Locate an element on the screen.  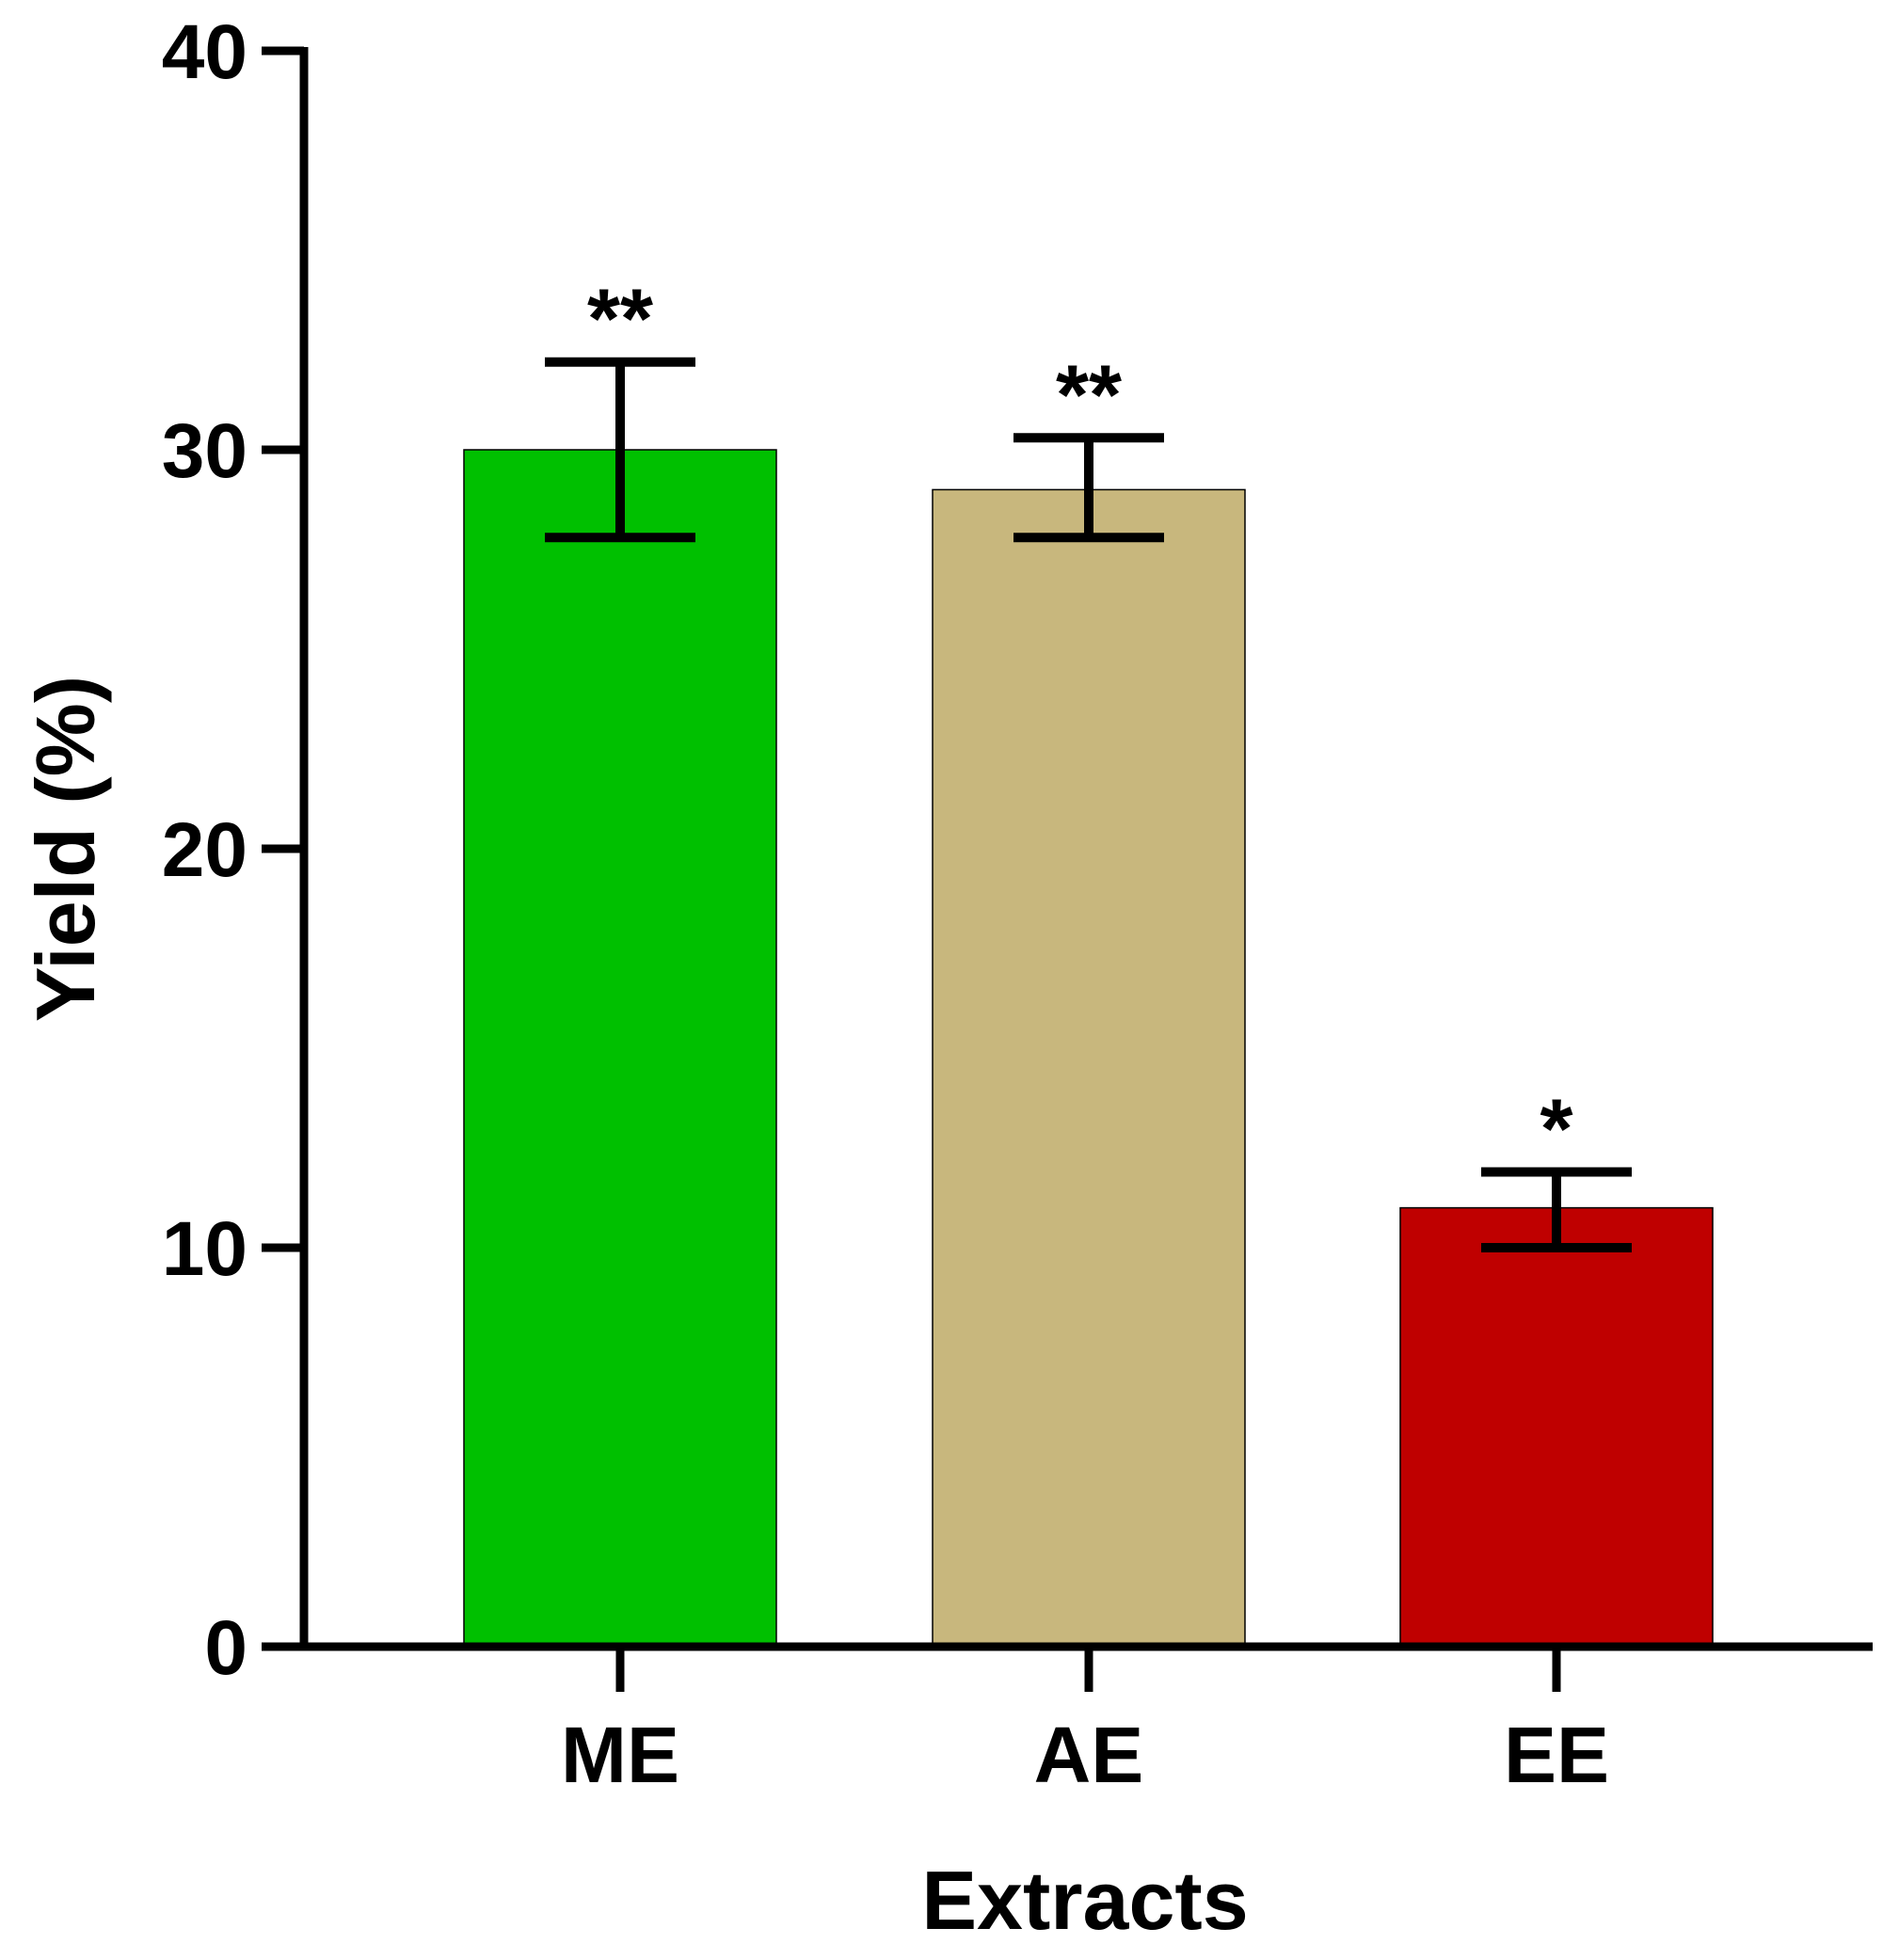
y-tick-label: 30 is located at coordinates (205, 451).